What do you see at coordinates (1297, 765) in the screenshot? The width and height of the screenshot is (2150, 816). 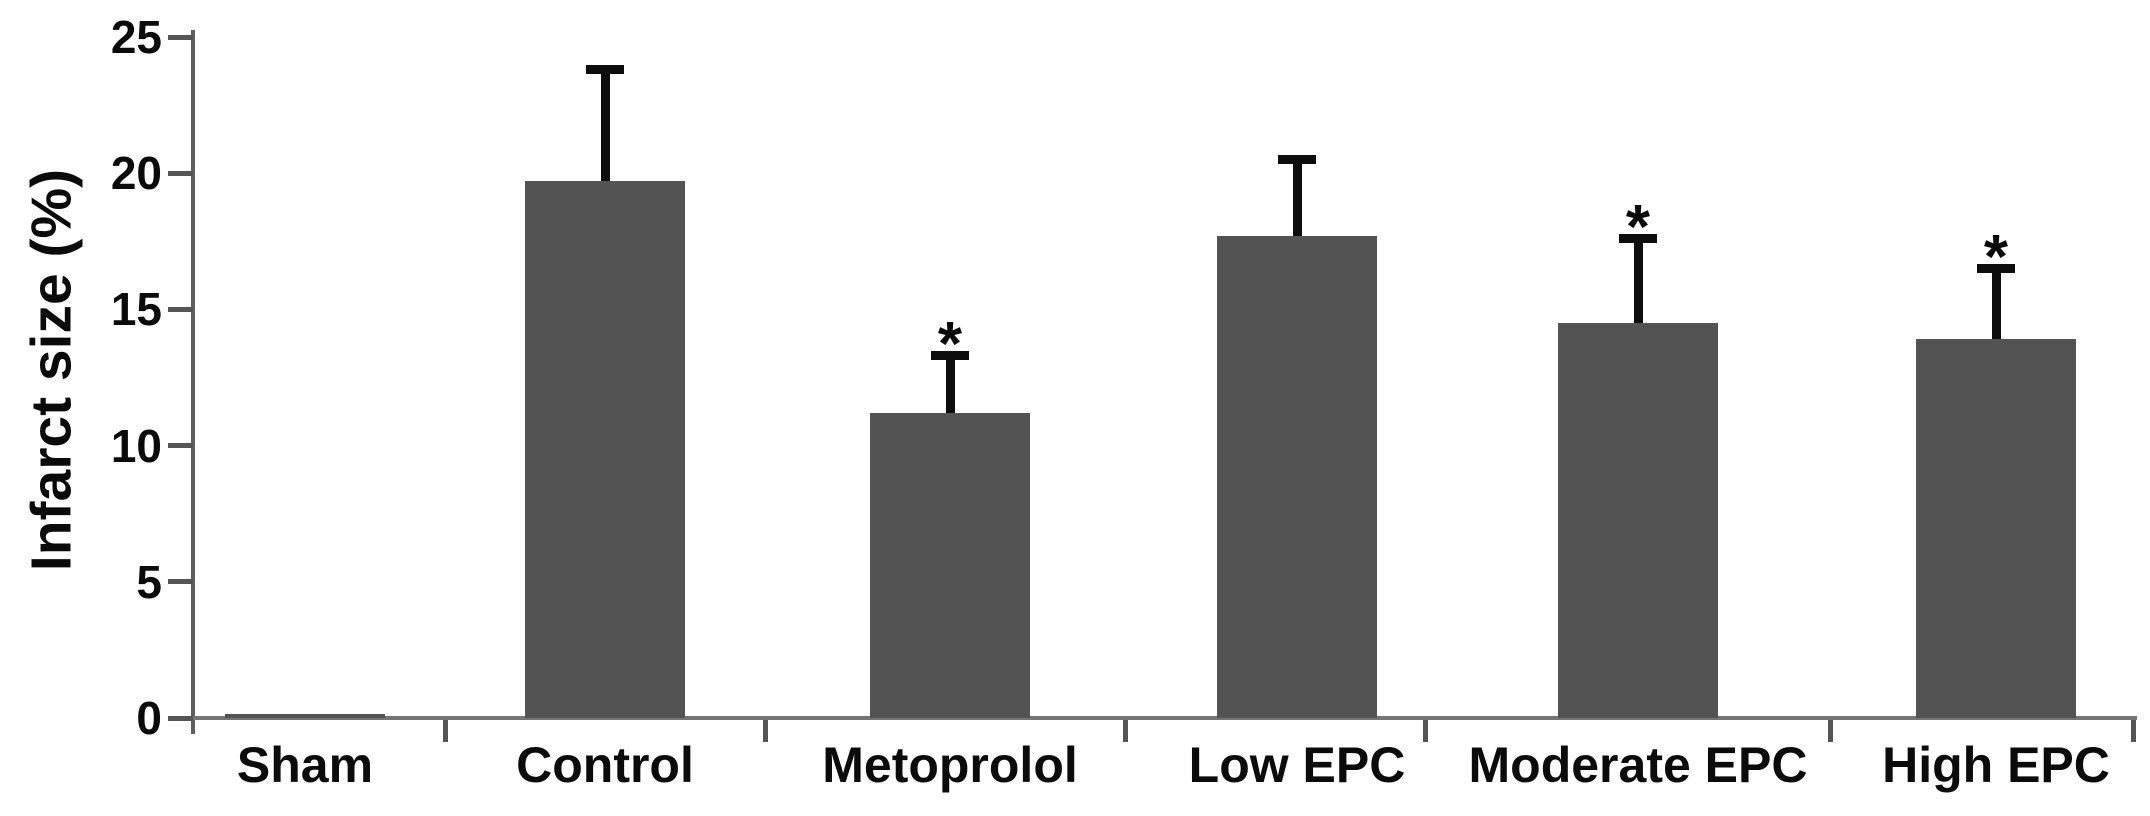 I see `x-axis-category-label: Low EPC` at bounding box center [1297, 765].